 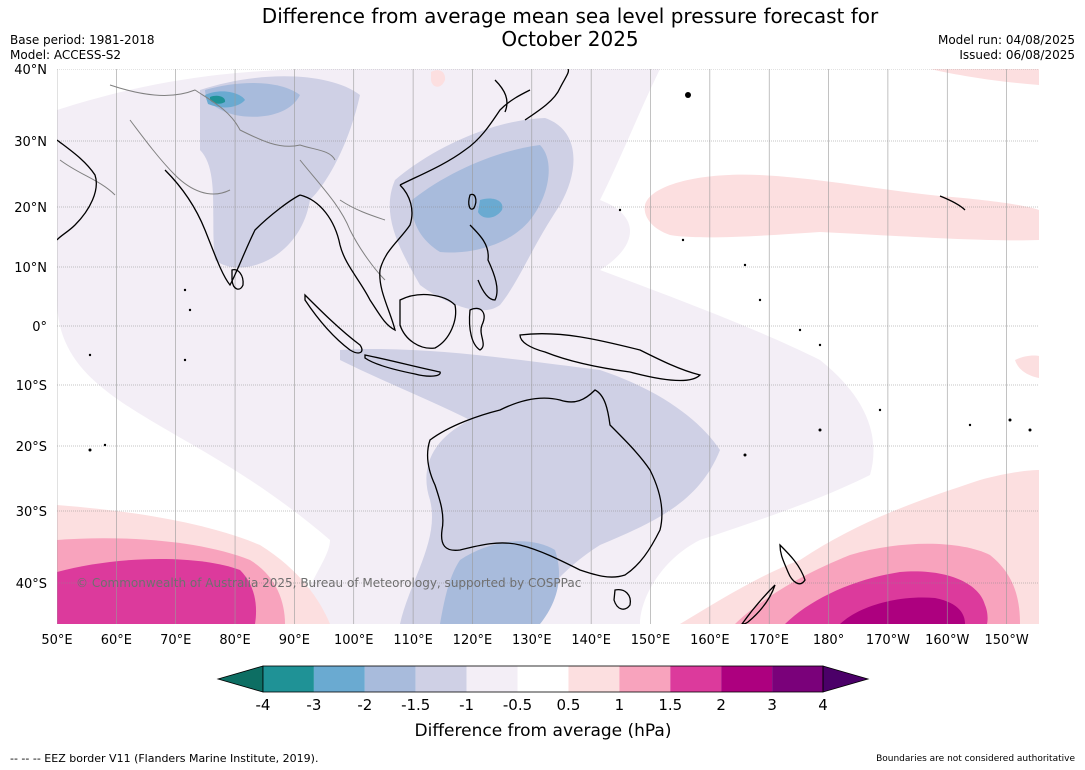 I want to click on latitude-label: 20°S, so click(x=31, y=447).